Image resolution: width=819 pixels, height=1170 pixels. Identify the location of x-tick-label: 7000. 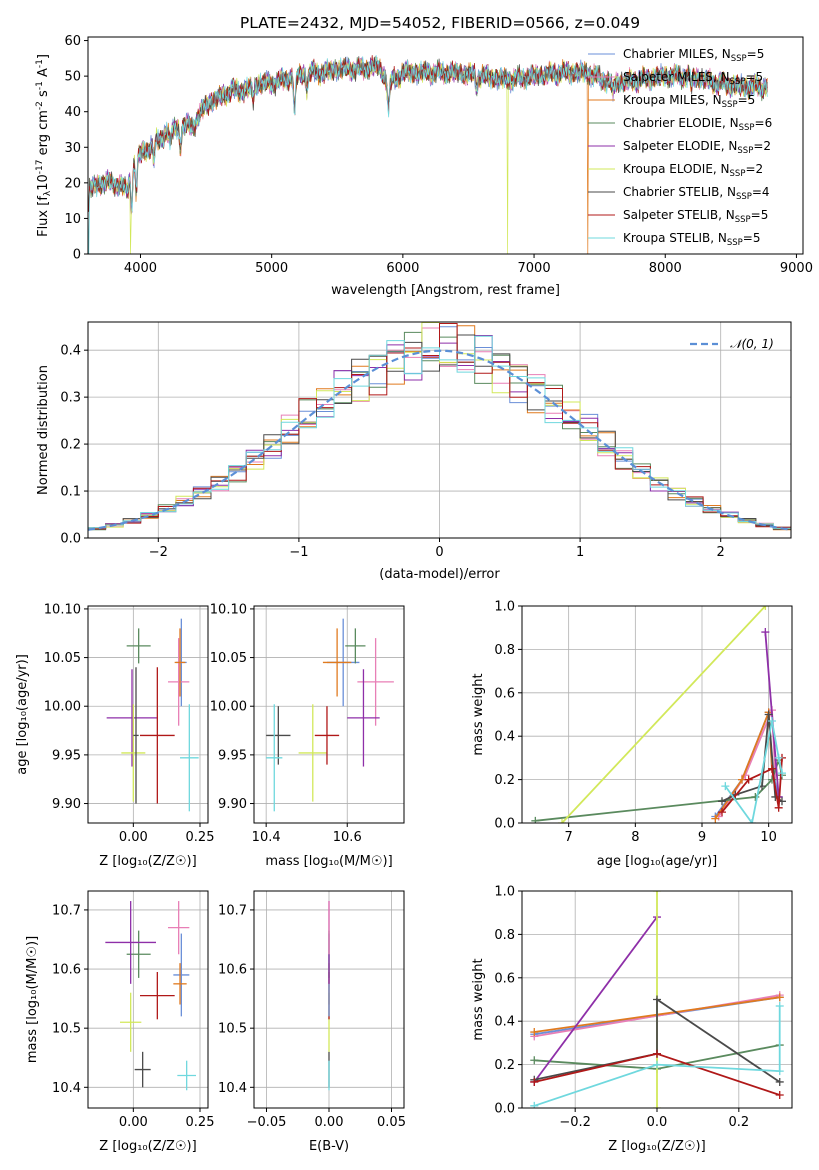
(534, 268).